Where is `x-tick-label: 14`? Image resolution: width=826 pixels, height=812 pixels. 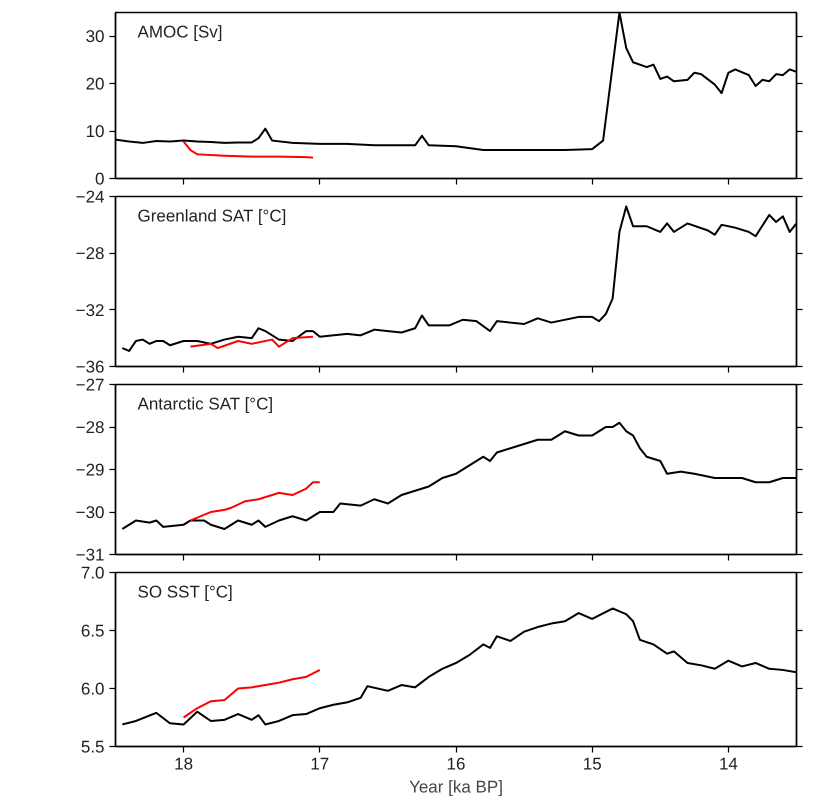
x-tick-label: 14 is located at coordinates (728, 764).